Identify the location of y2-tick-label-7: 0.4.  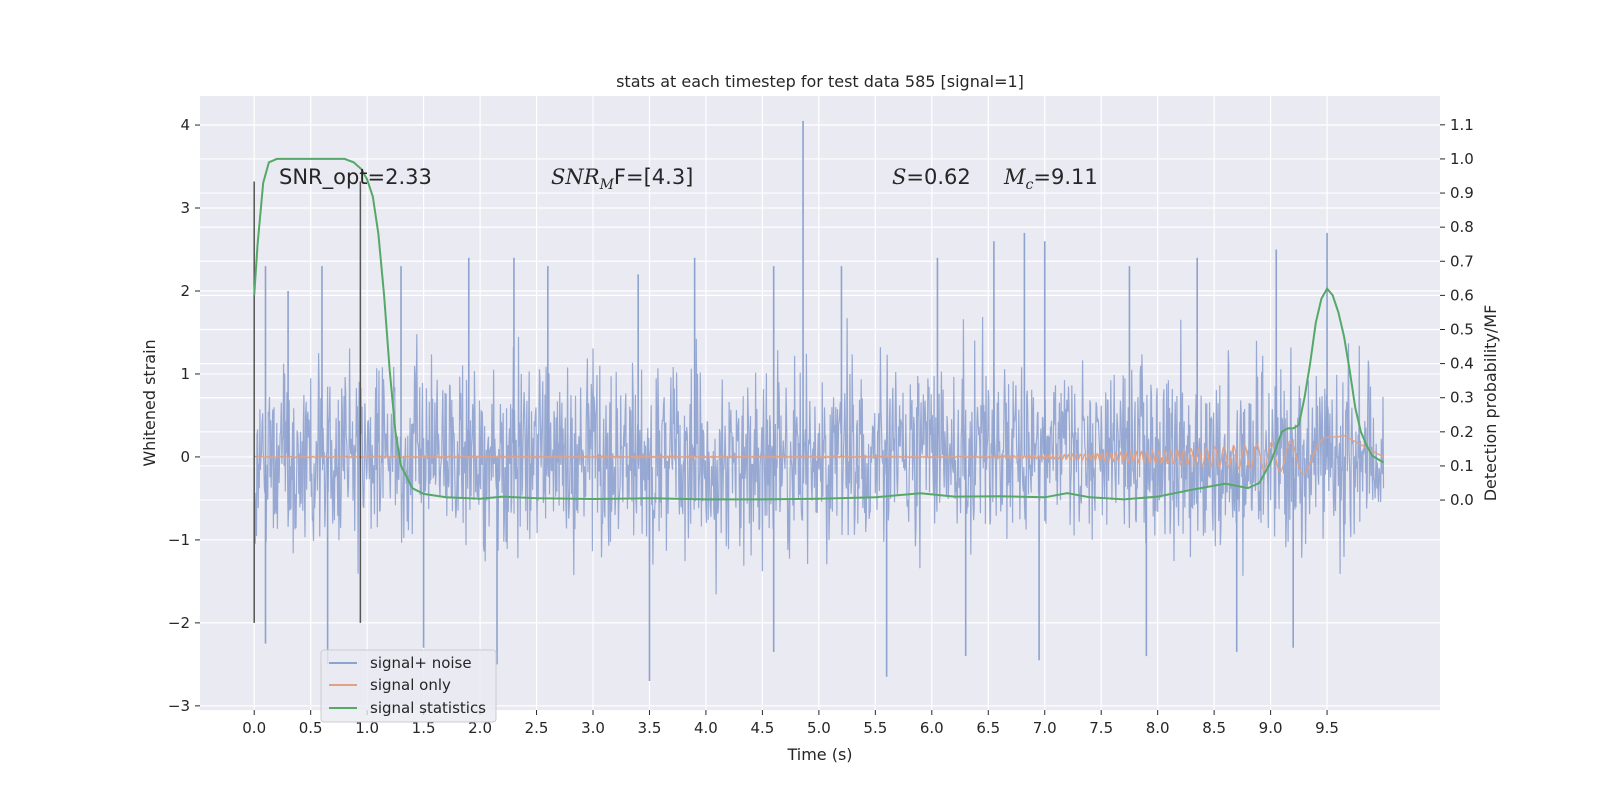
(1462, 364).